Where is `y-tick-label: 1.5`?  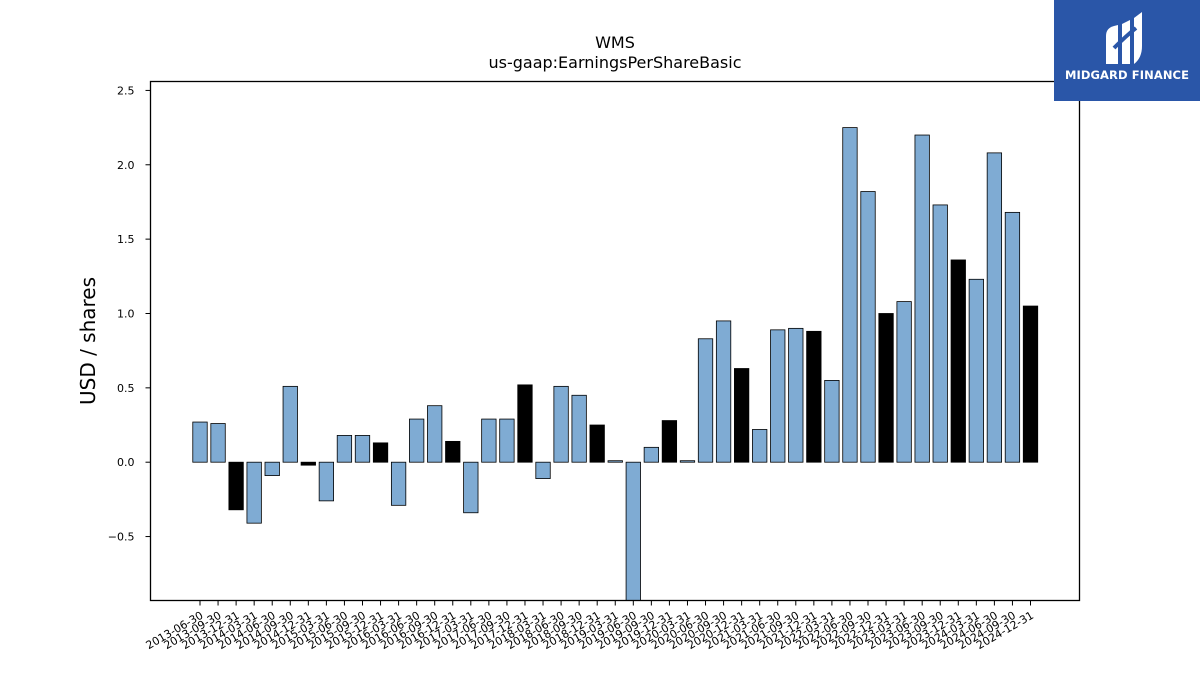 y-tick-label: 1.5 is located at coordinates (126, 239).